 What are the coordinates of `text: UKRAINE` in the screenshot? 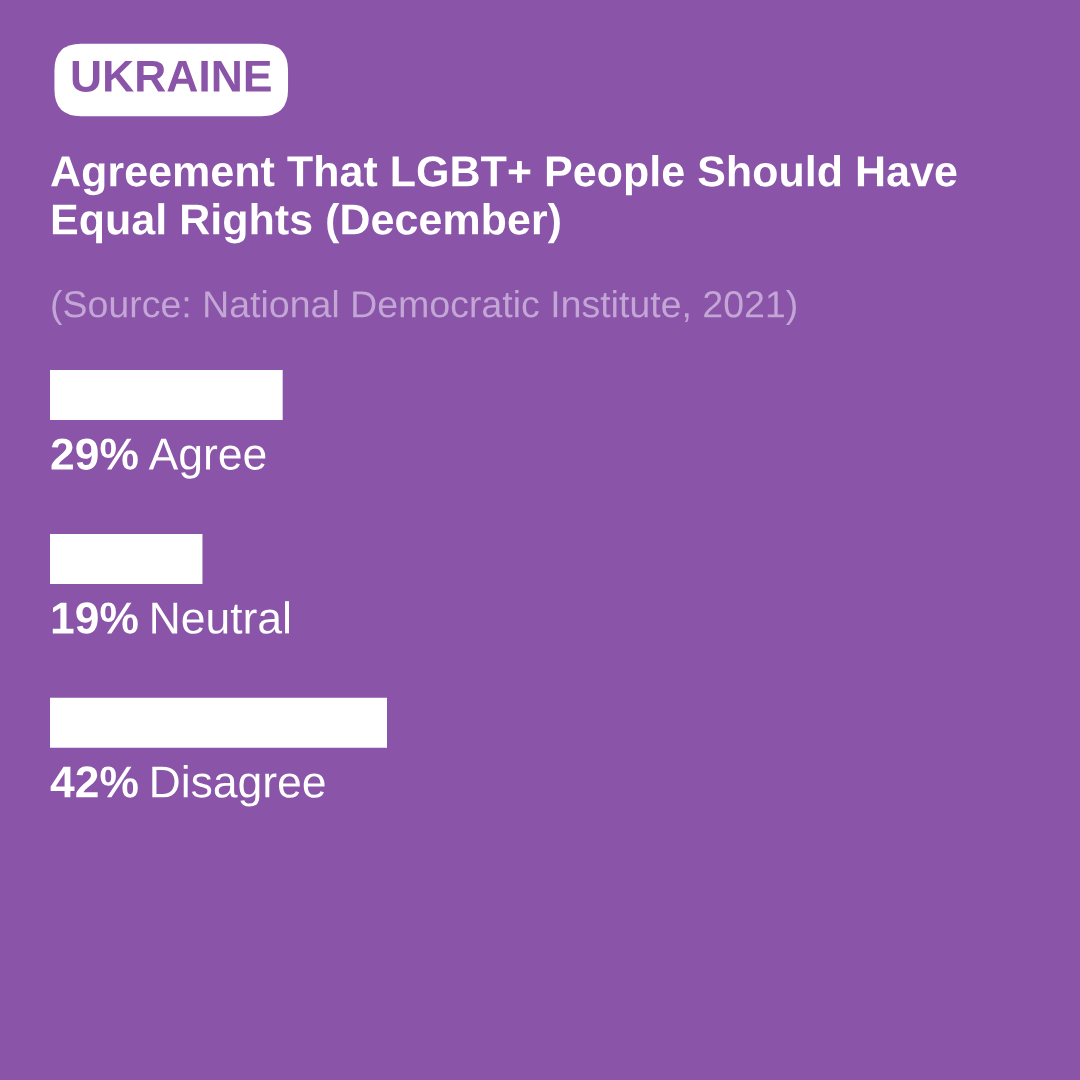 It's located at (171, 76).